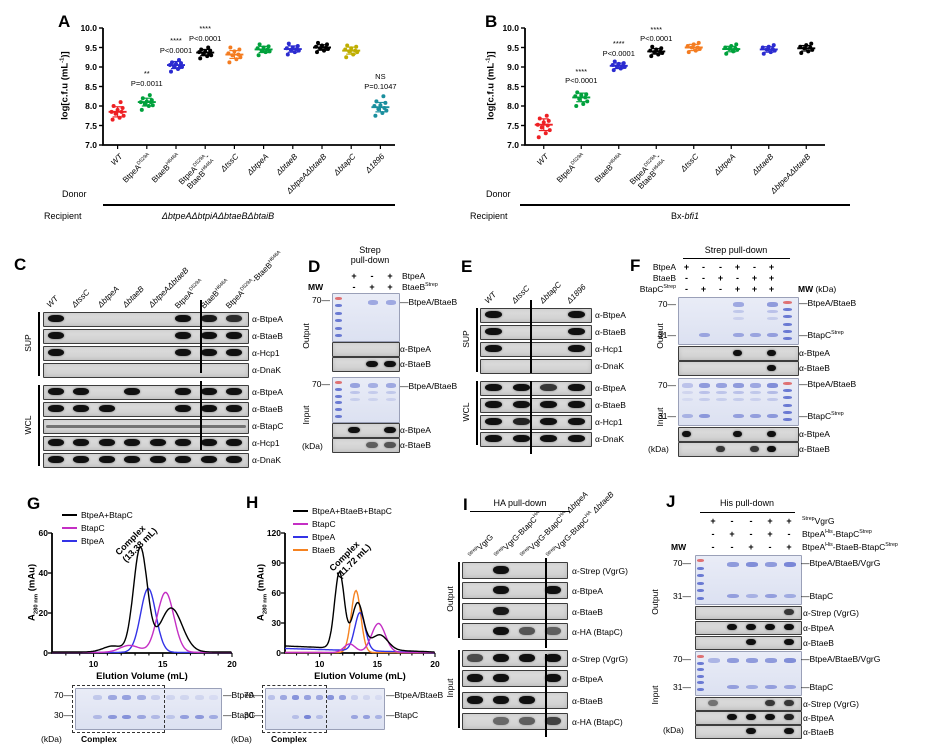 The height and width of the screenshot is (748, 936). I want to click on y-tick-label: 8.5, so click(91, 86).